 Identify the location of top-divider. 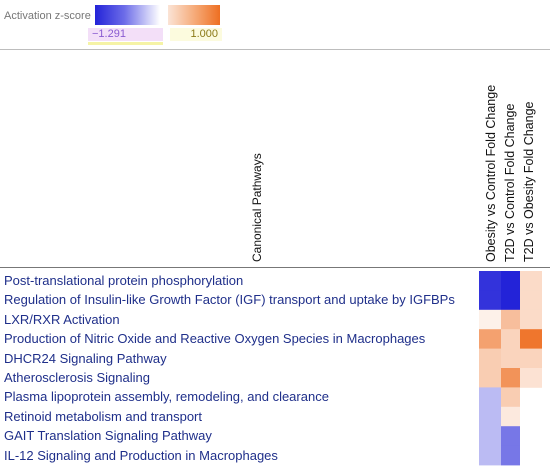
(275, 49).